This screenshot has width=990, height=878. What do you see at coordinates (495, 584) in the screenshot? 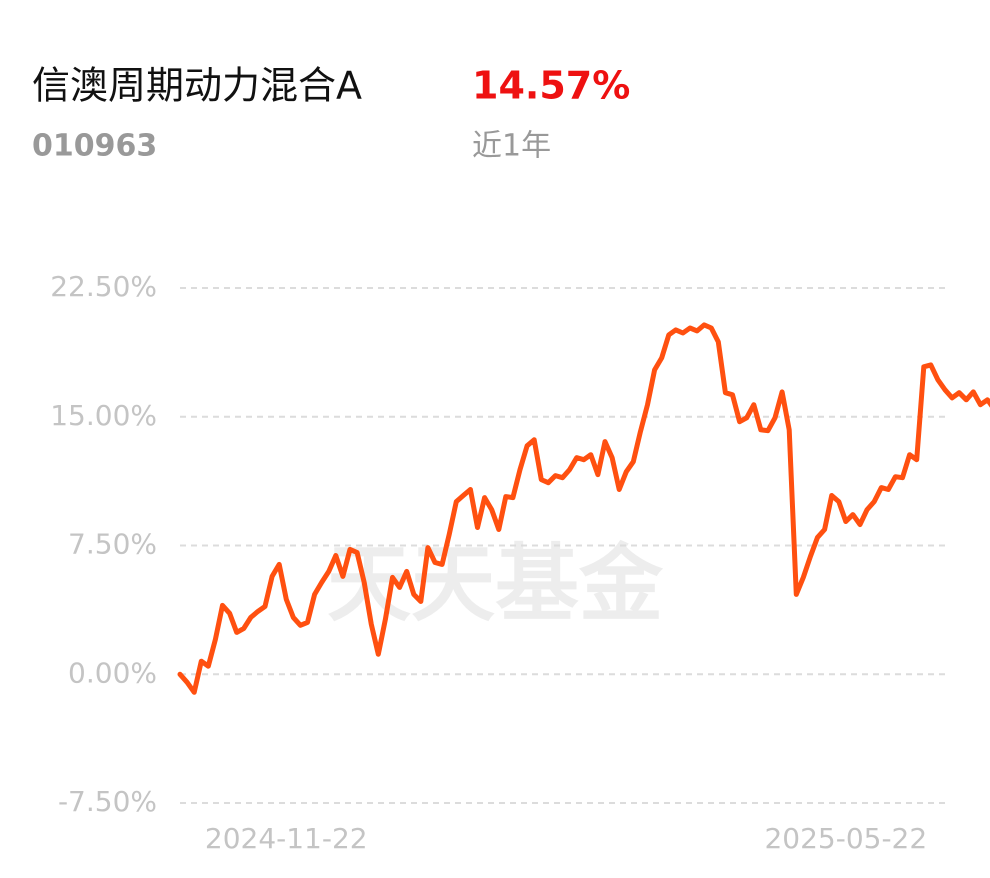
I see `watermark: 天天基金` at bounding box center [495, 584].